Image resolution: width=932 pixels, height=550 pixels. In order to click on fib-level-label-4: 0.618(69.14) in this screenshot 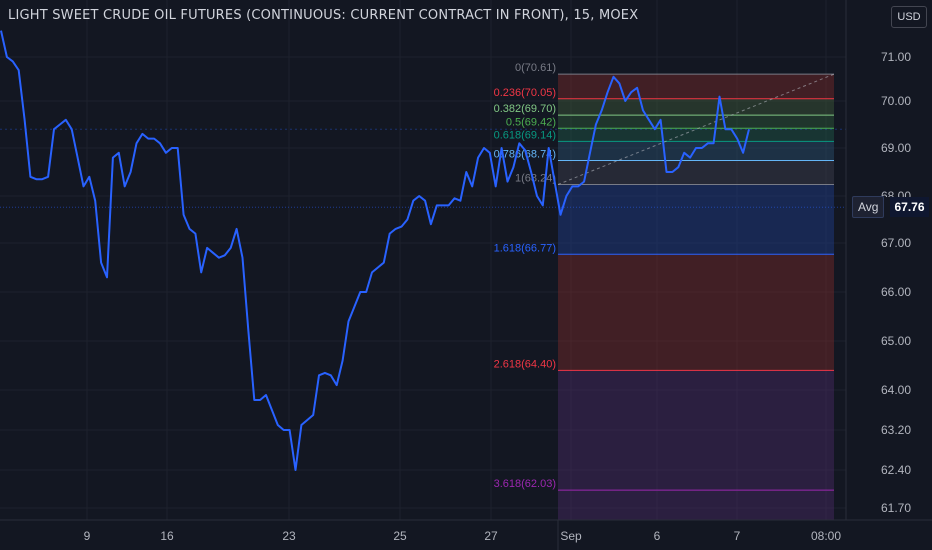, I will do `click(525, 135)`.